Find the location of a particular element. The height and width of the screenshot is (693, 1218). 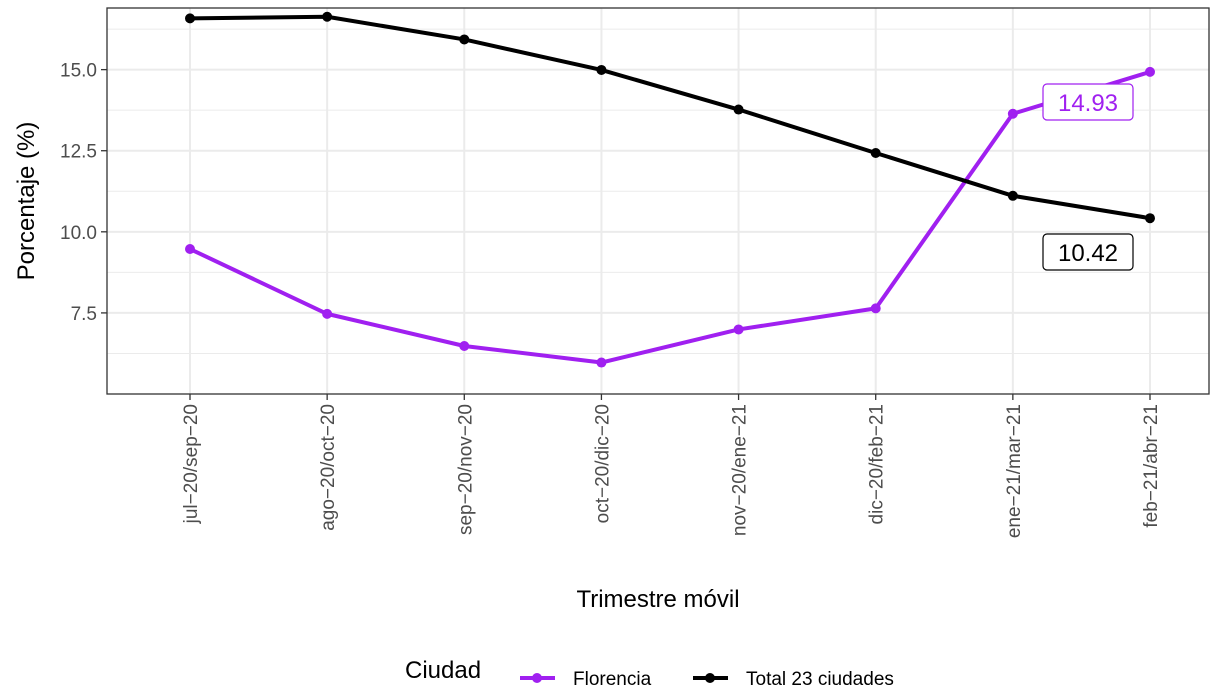

end-labels: 14.93 10.42 is located at coordinates (1088, 177).